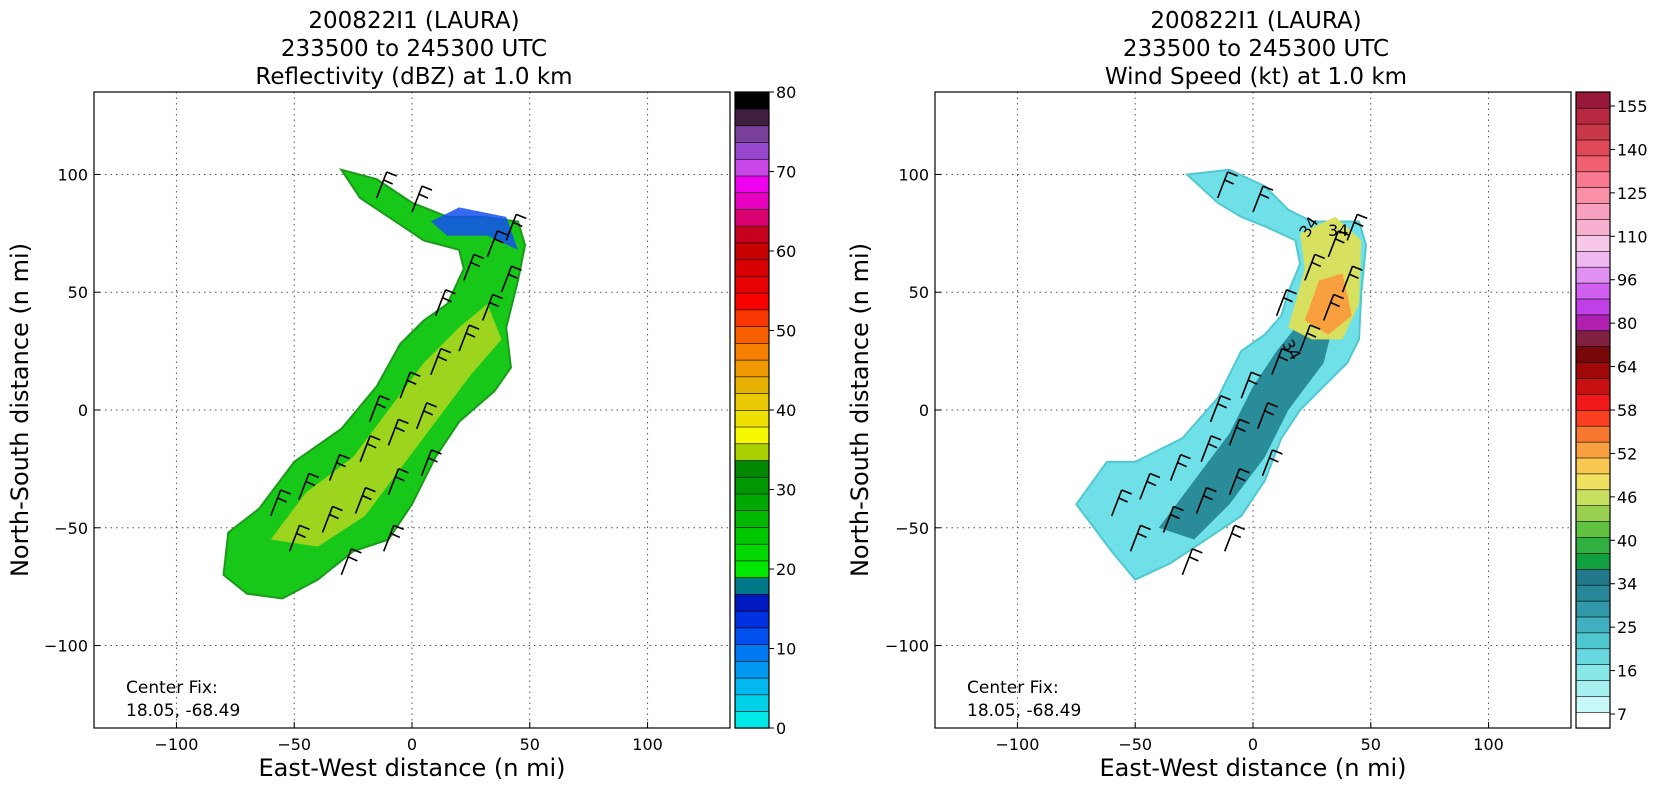 The height and width of the screenshot is (787, 1654). Describe the element at coordinates (1328, 304) in the screenshot. I see `windspeed-core` at that location.